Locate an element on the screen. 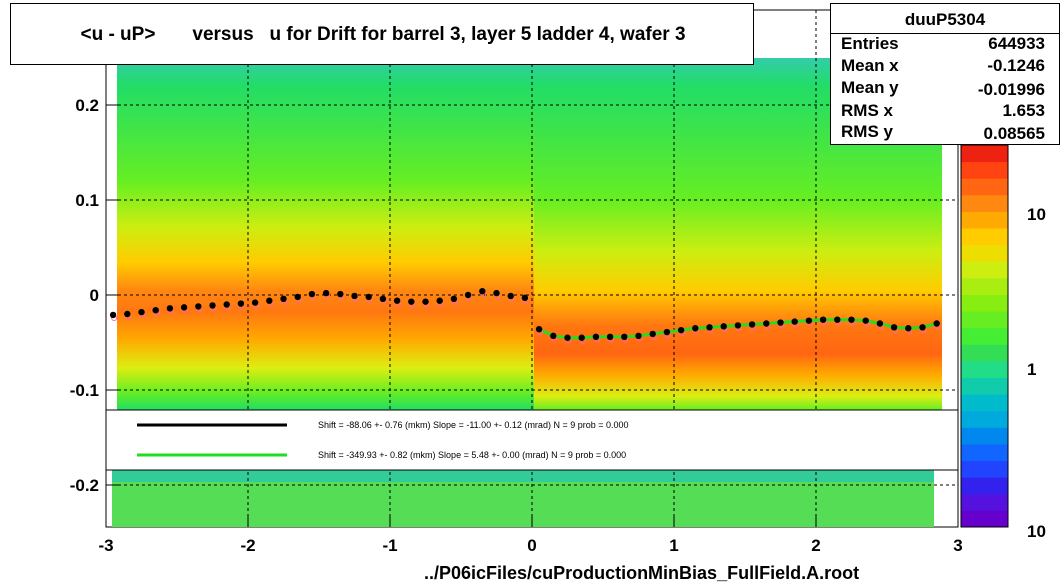 This screenshot has width=1064, height=587. y-tick-label: 0.2 is located at coordinates (87, 105).